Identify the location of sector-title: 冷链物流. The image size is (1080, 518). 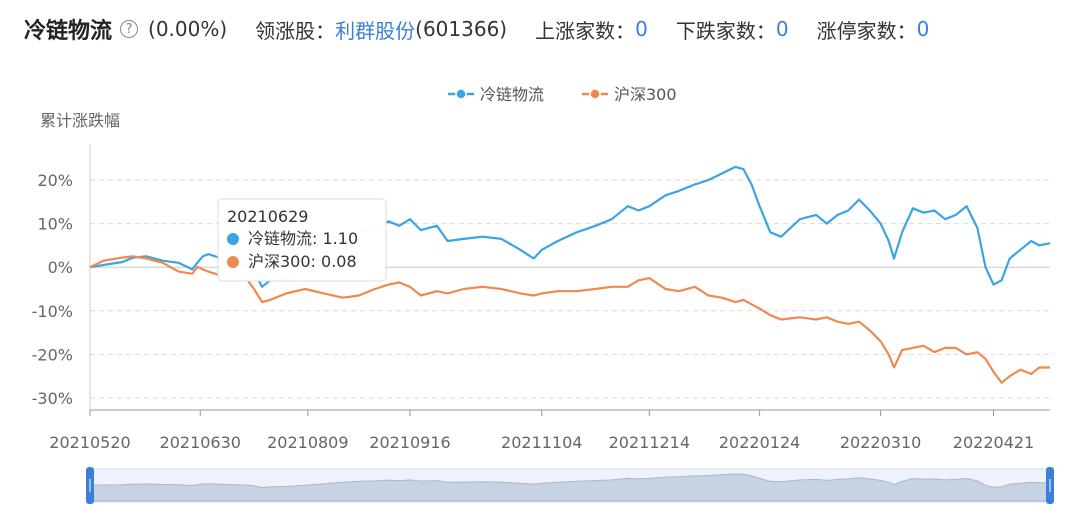
(68, 31).